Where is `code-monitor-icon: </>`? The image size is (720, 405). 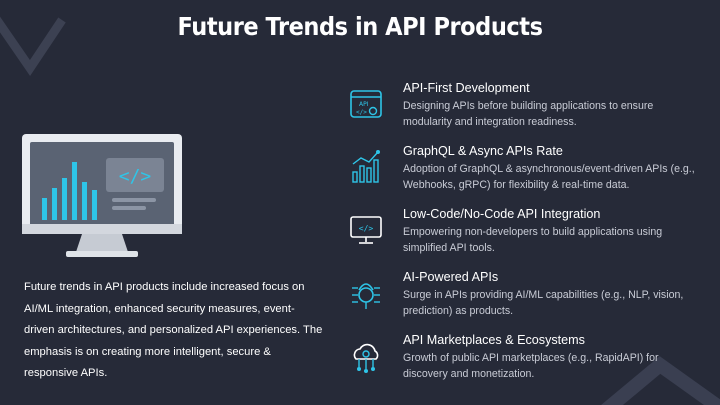 code-monitor-icon: </> is located at coordinates (366, 230).